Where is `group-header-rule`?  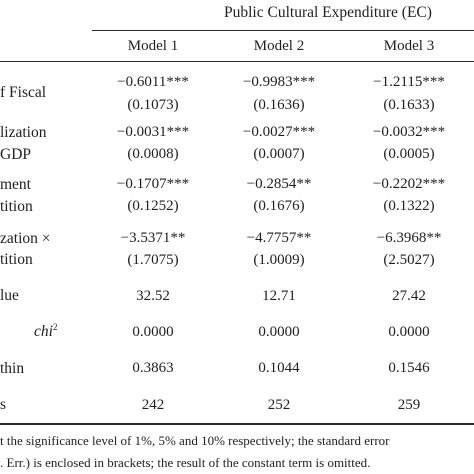 group-header-rule is located at coordinates (283, 30).